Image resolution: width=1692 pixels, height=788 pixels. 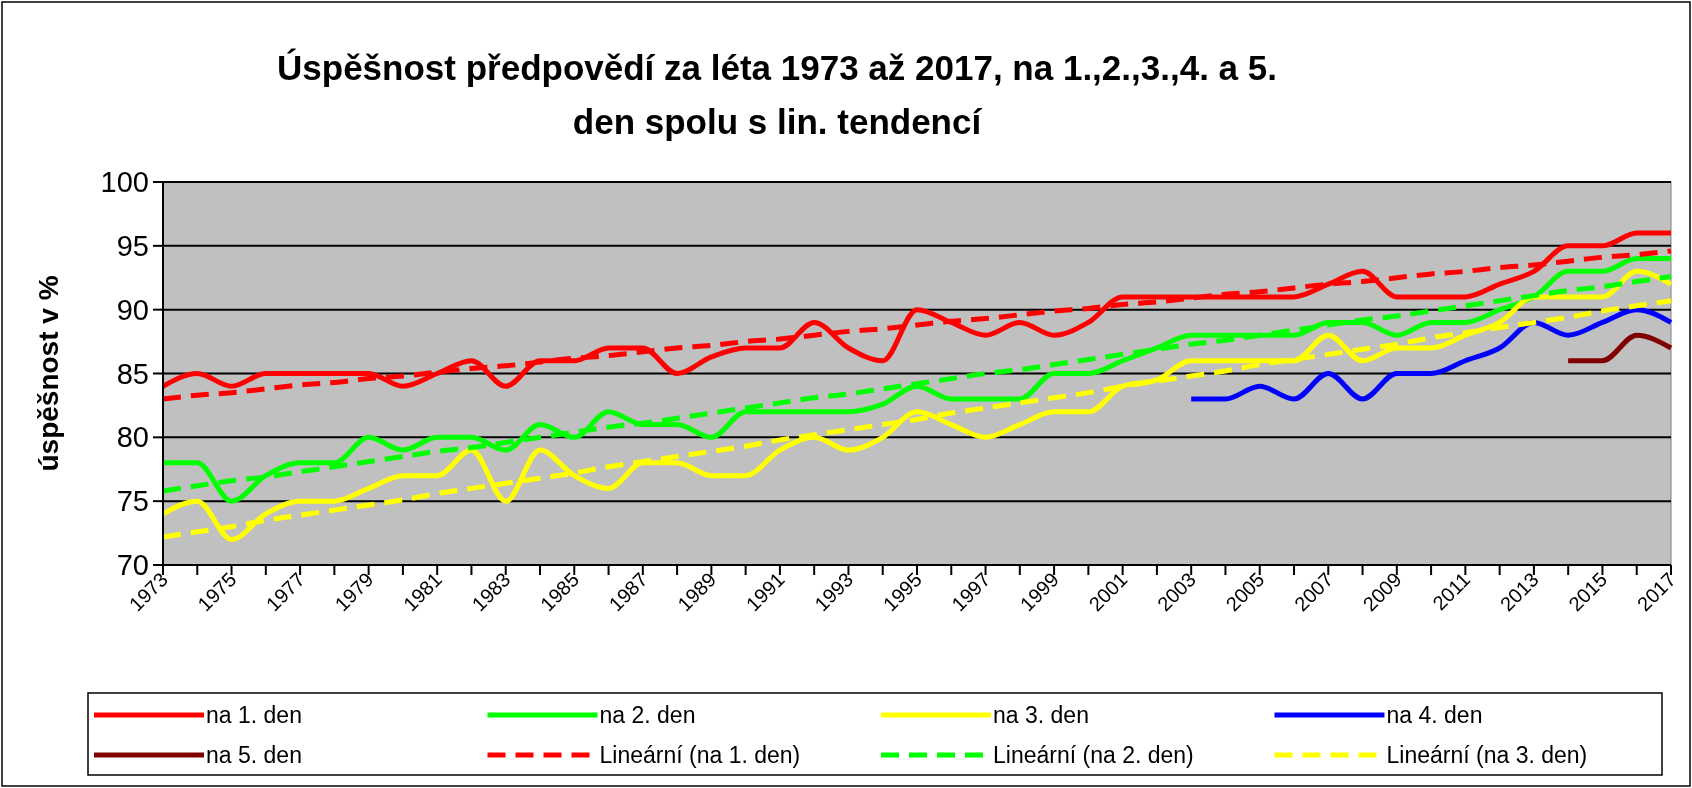 I want to click on legend-label: Lineární (na 3. den), so click(x=1487, y=755).